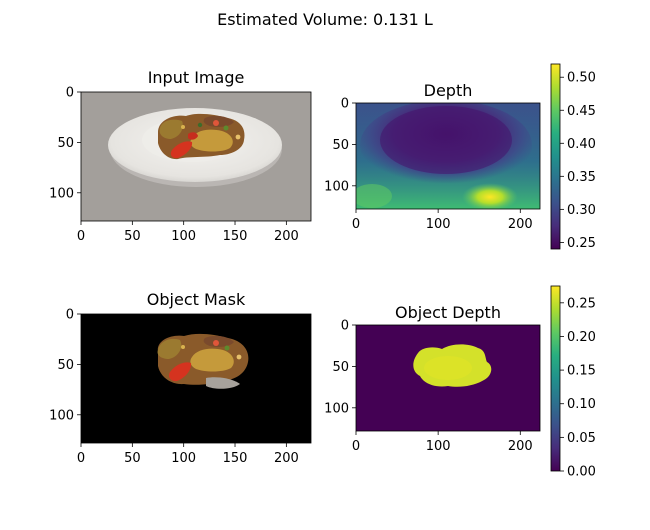 The width and height of the screenshot is (650, 530). I want to click on colorbar: 0.00 0.05 0.10 0.15 0.20 0.25, so click(573, 382).